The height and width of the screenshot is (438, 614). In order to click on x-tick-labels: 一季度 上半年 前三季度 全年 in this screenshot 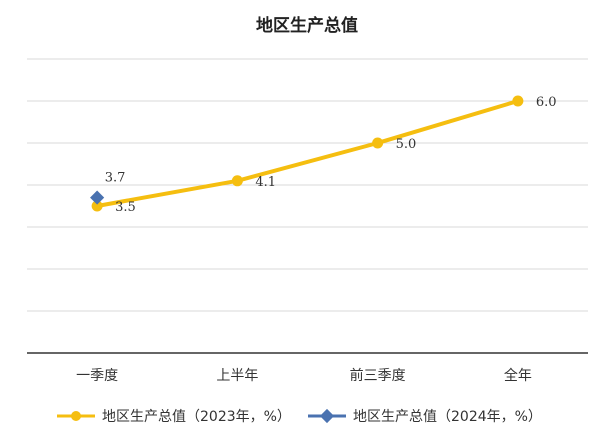, I will do `click(304, 375)`.